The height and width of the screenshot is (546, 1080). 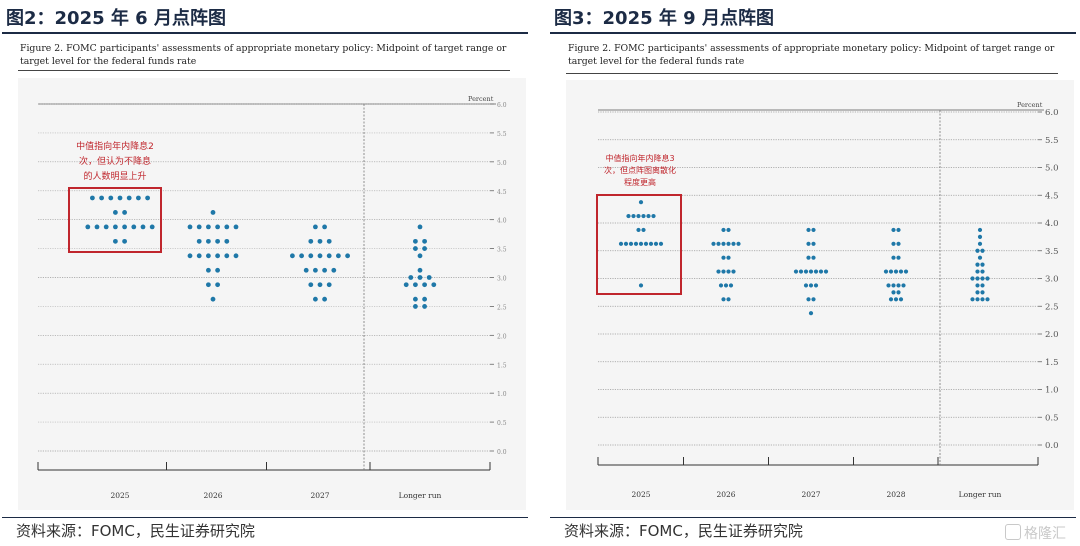 I want to click on annotation-text: 程度更高, so click(x=640, y=182).